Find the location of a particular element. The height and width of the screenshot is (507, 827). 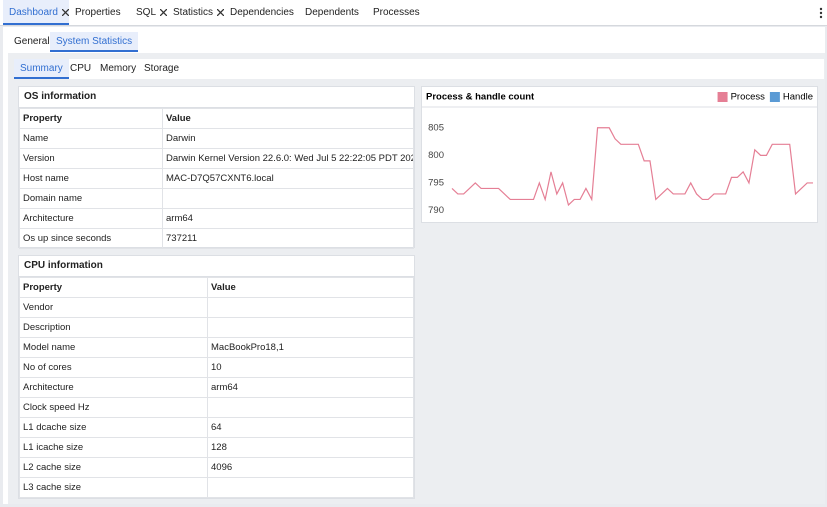

cell: L1 icache size is located at coordinates (113, 447).